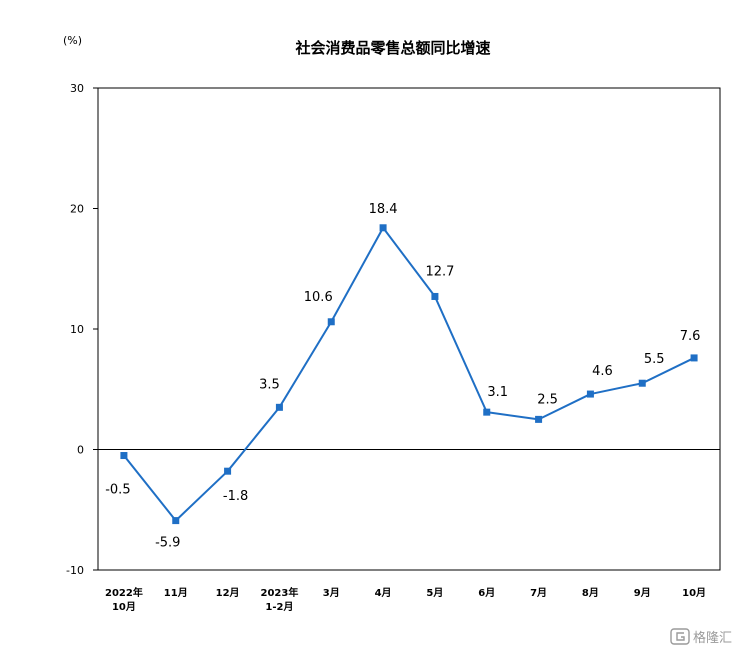  I want to click on x-tick-label: 10月, so click(694, 593).